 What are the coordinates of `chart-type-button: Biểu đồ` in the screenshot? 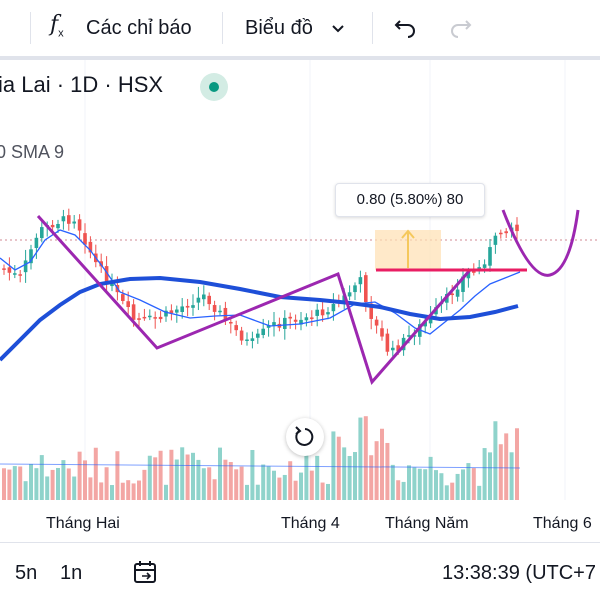 It's located at (279, 28).